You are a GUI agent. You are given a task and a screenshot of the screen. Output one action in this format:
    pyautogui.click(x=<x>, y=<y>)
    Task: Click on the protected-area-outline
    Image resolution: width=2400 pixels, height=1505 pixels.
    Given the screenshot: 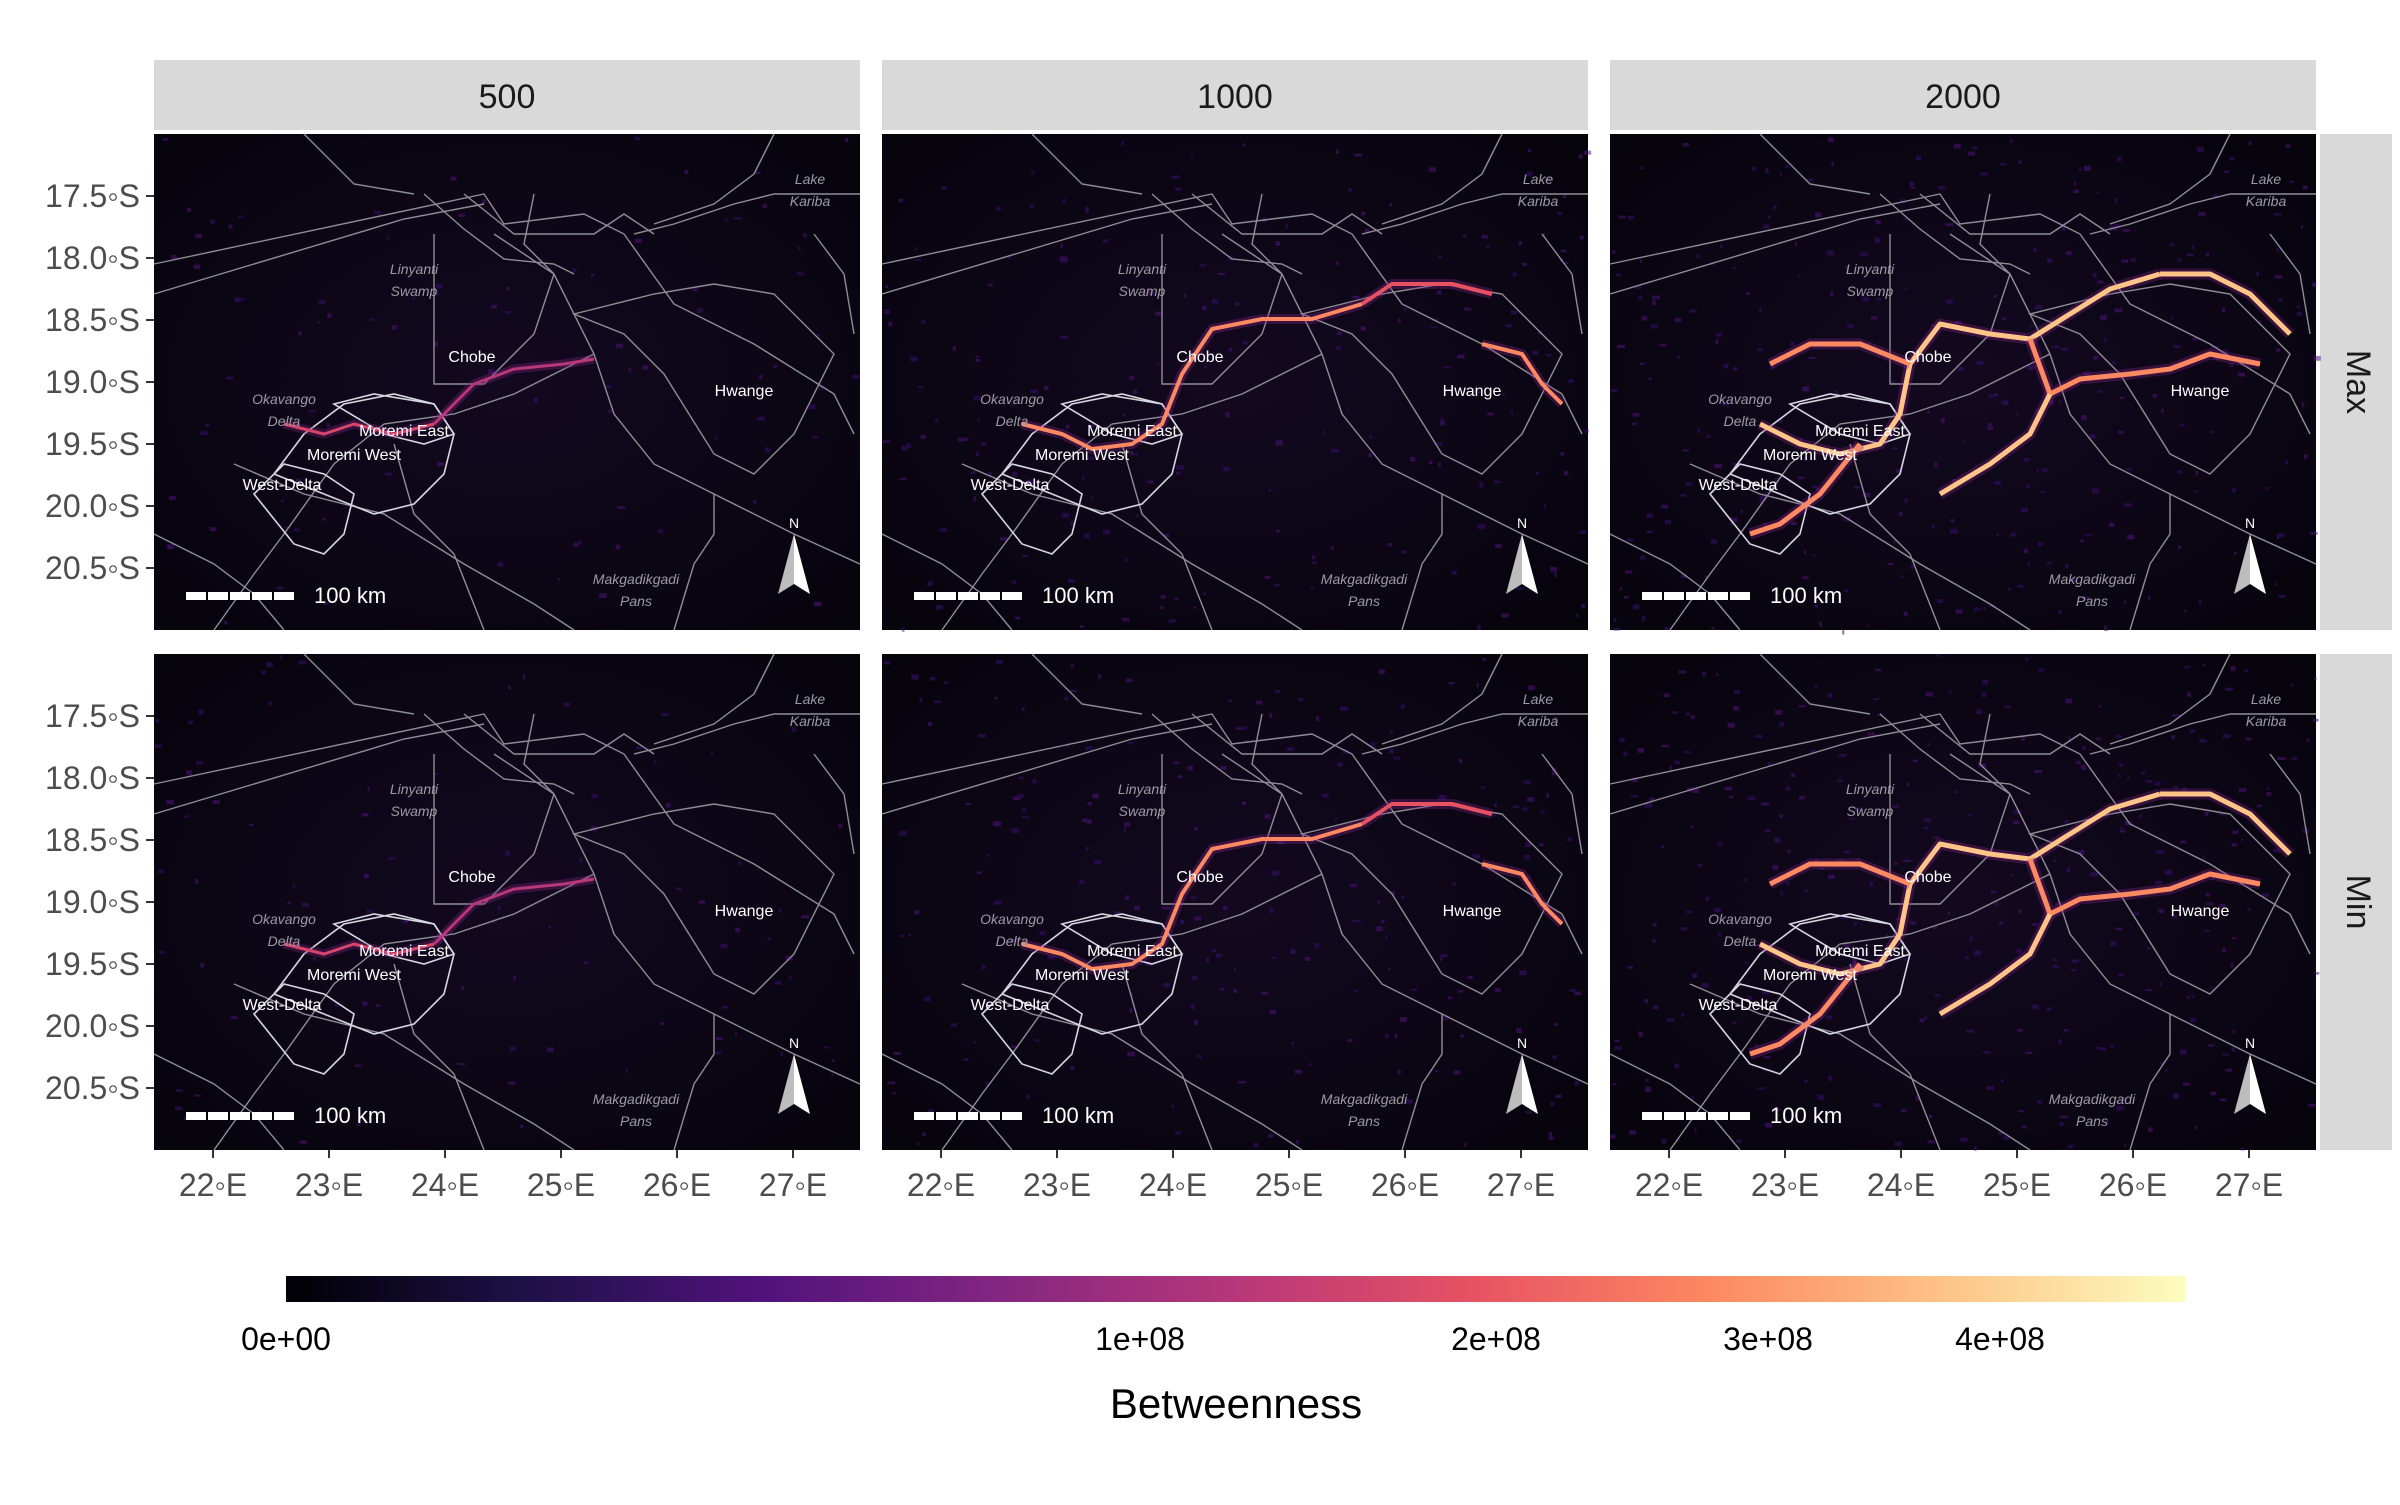 What is the action you would take?
    pyautogui.click(x=1849, y=419)
    